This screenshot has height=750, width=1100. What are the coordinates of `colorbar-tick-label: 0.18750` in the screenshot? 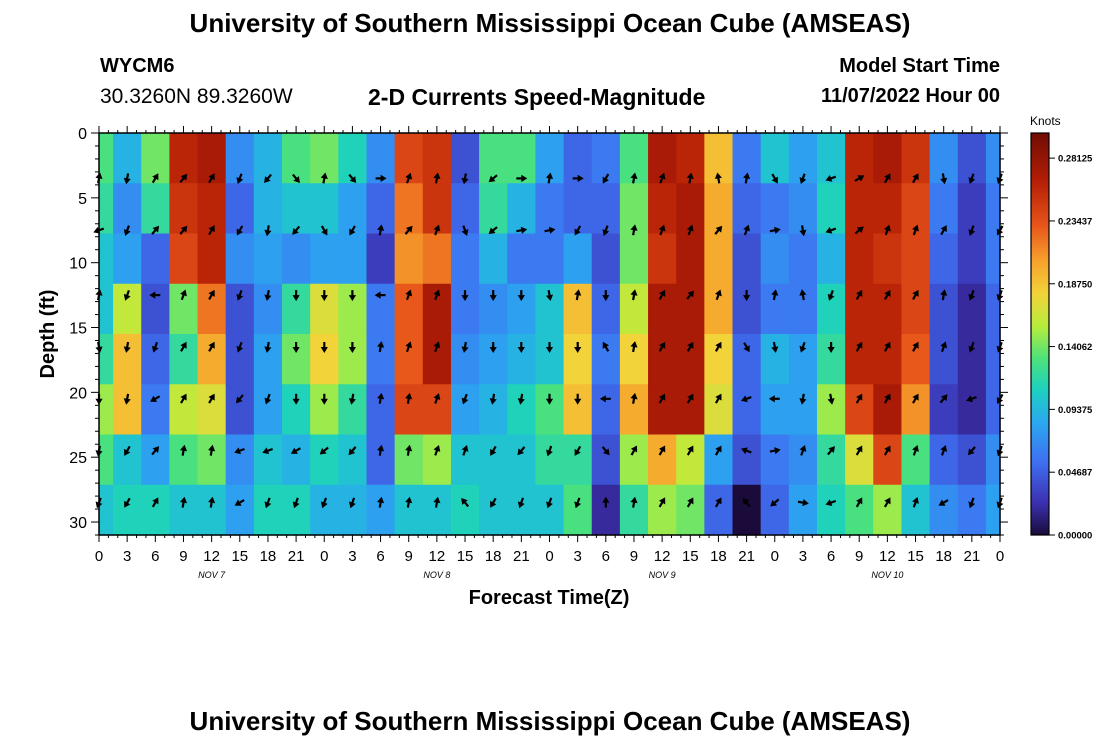 It's located at (1075, 284).